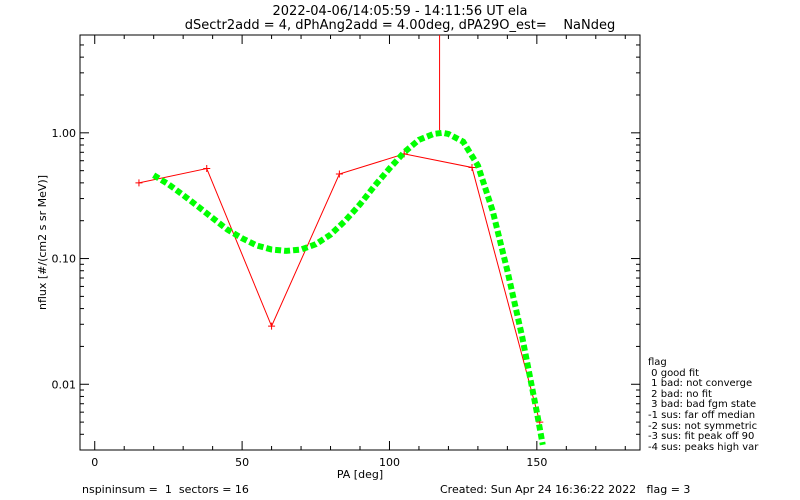 The height and width of the screenshot is (500, 800). Describe the element at coordinates (703, 426) in the screenshot. I see `flag-legend-item: -2 sus: not symmetric` at that location.